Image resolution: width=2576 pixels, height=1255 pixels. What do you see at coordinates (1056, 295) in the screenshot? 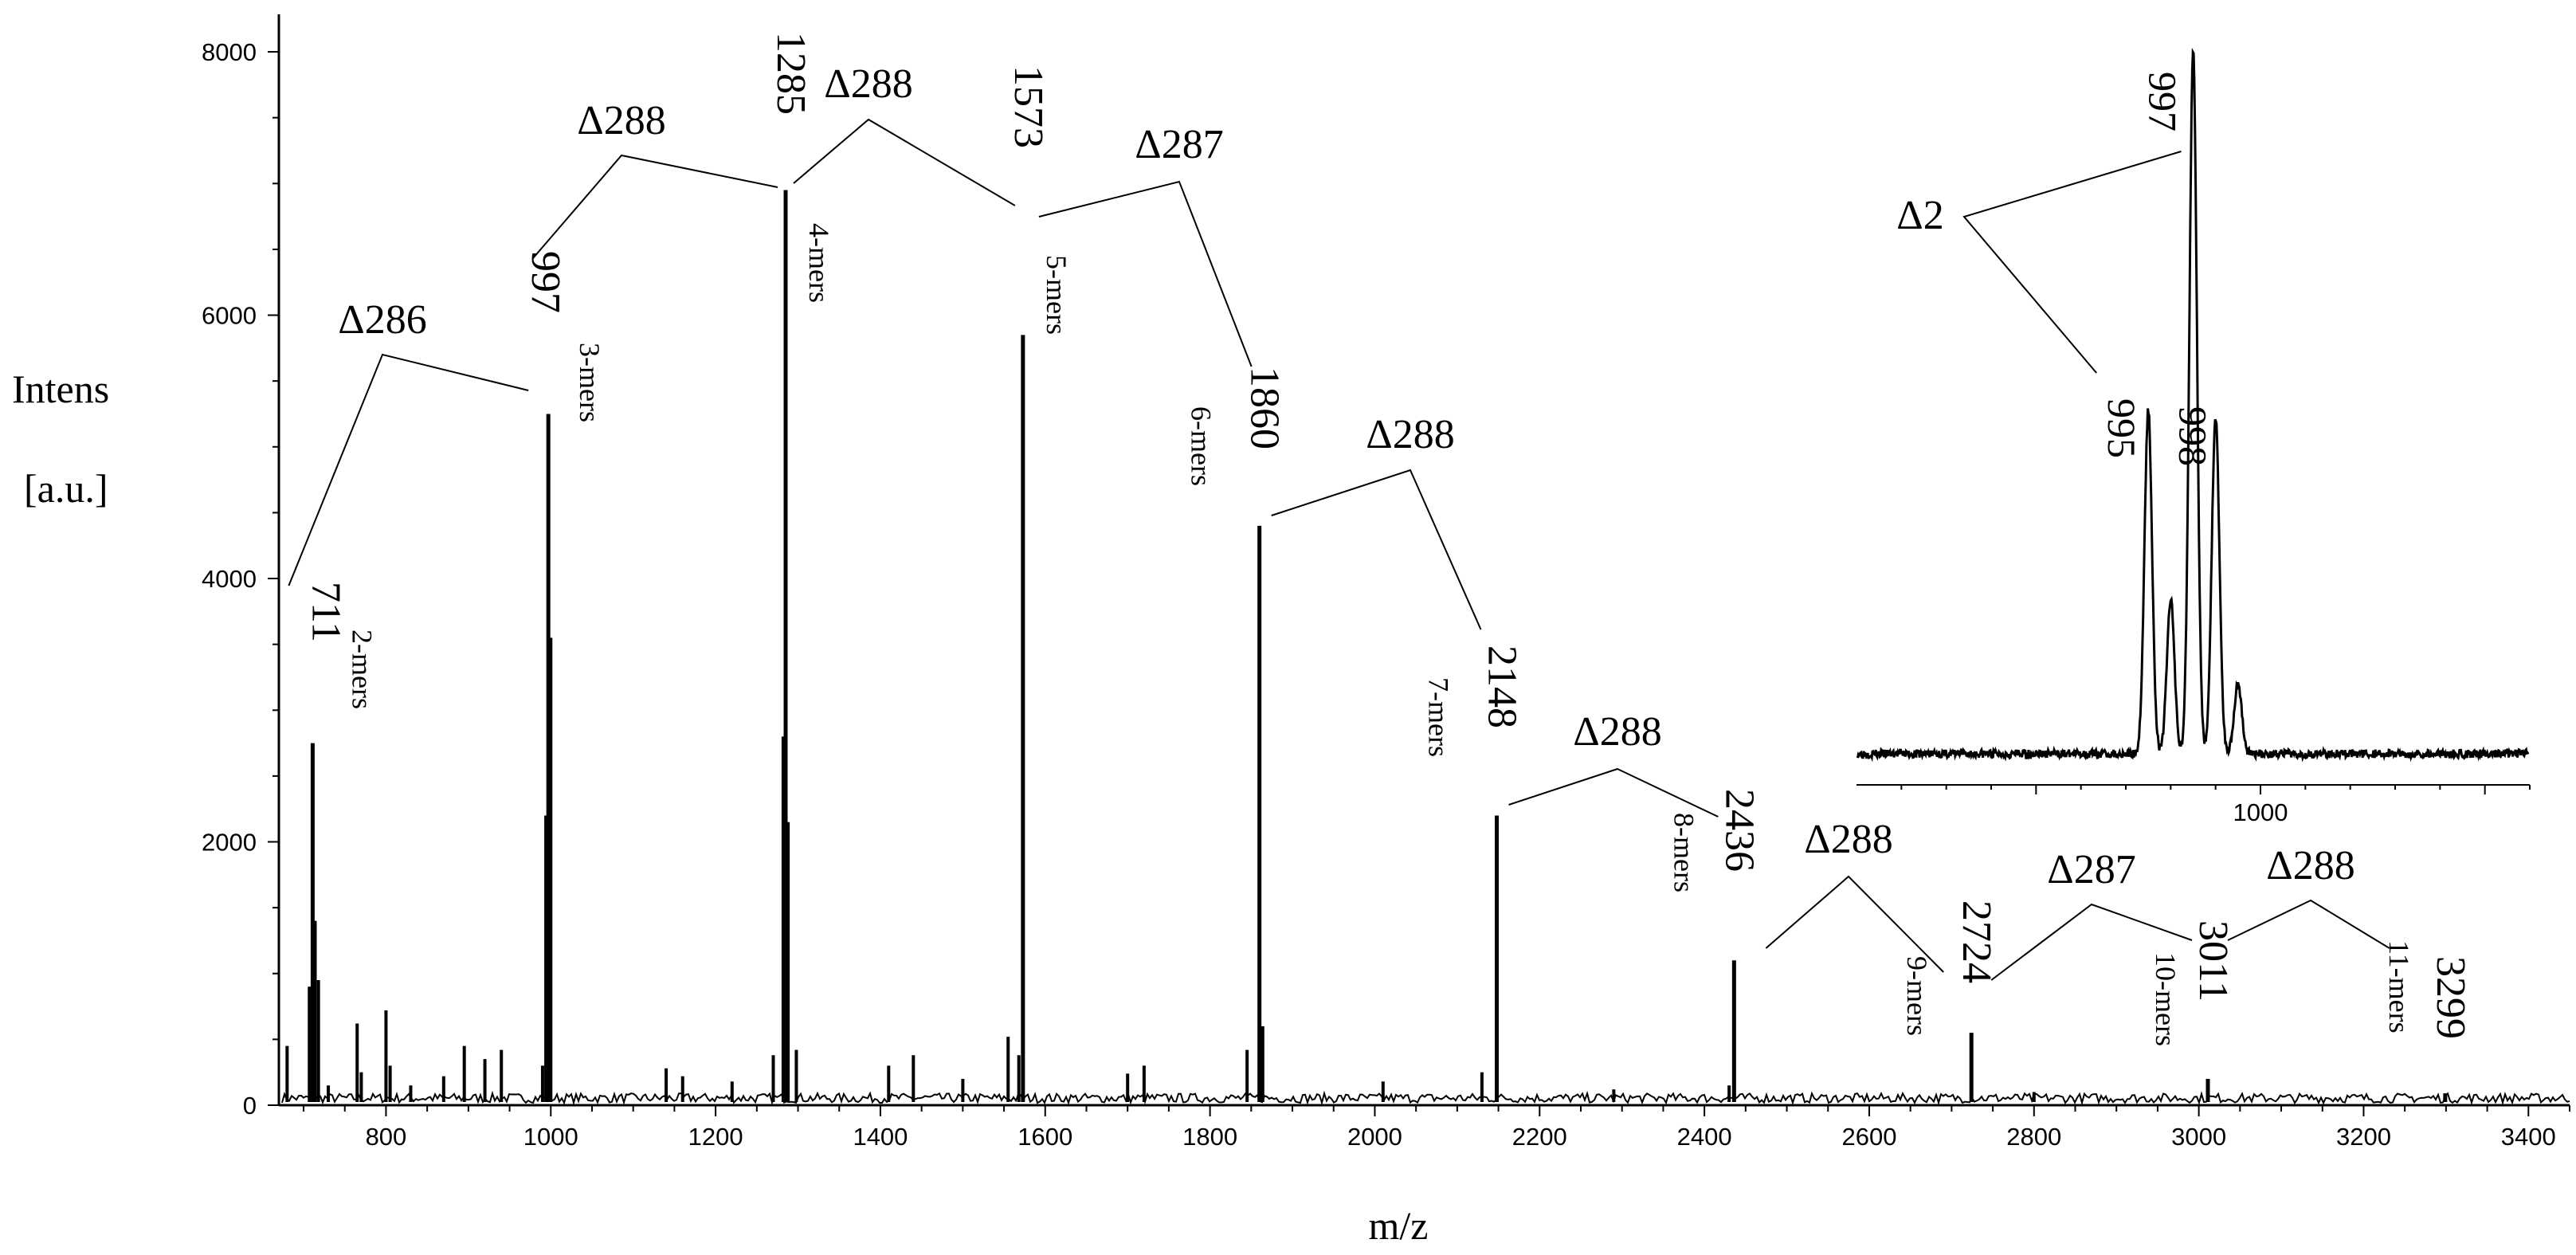
I see `mers-label-1573: 5-mers` at bounding box center [1056, 295].